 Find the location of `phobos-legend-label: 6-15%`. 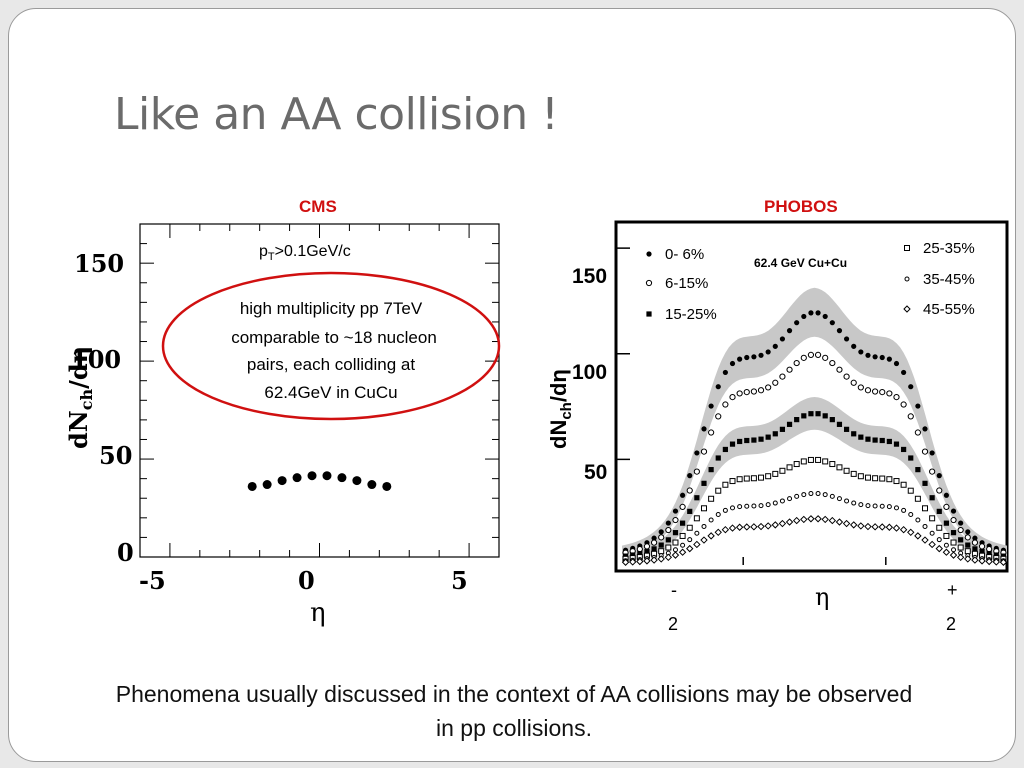

phobos-legend-label: 6-15% is located at coordinates (686, 283).